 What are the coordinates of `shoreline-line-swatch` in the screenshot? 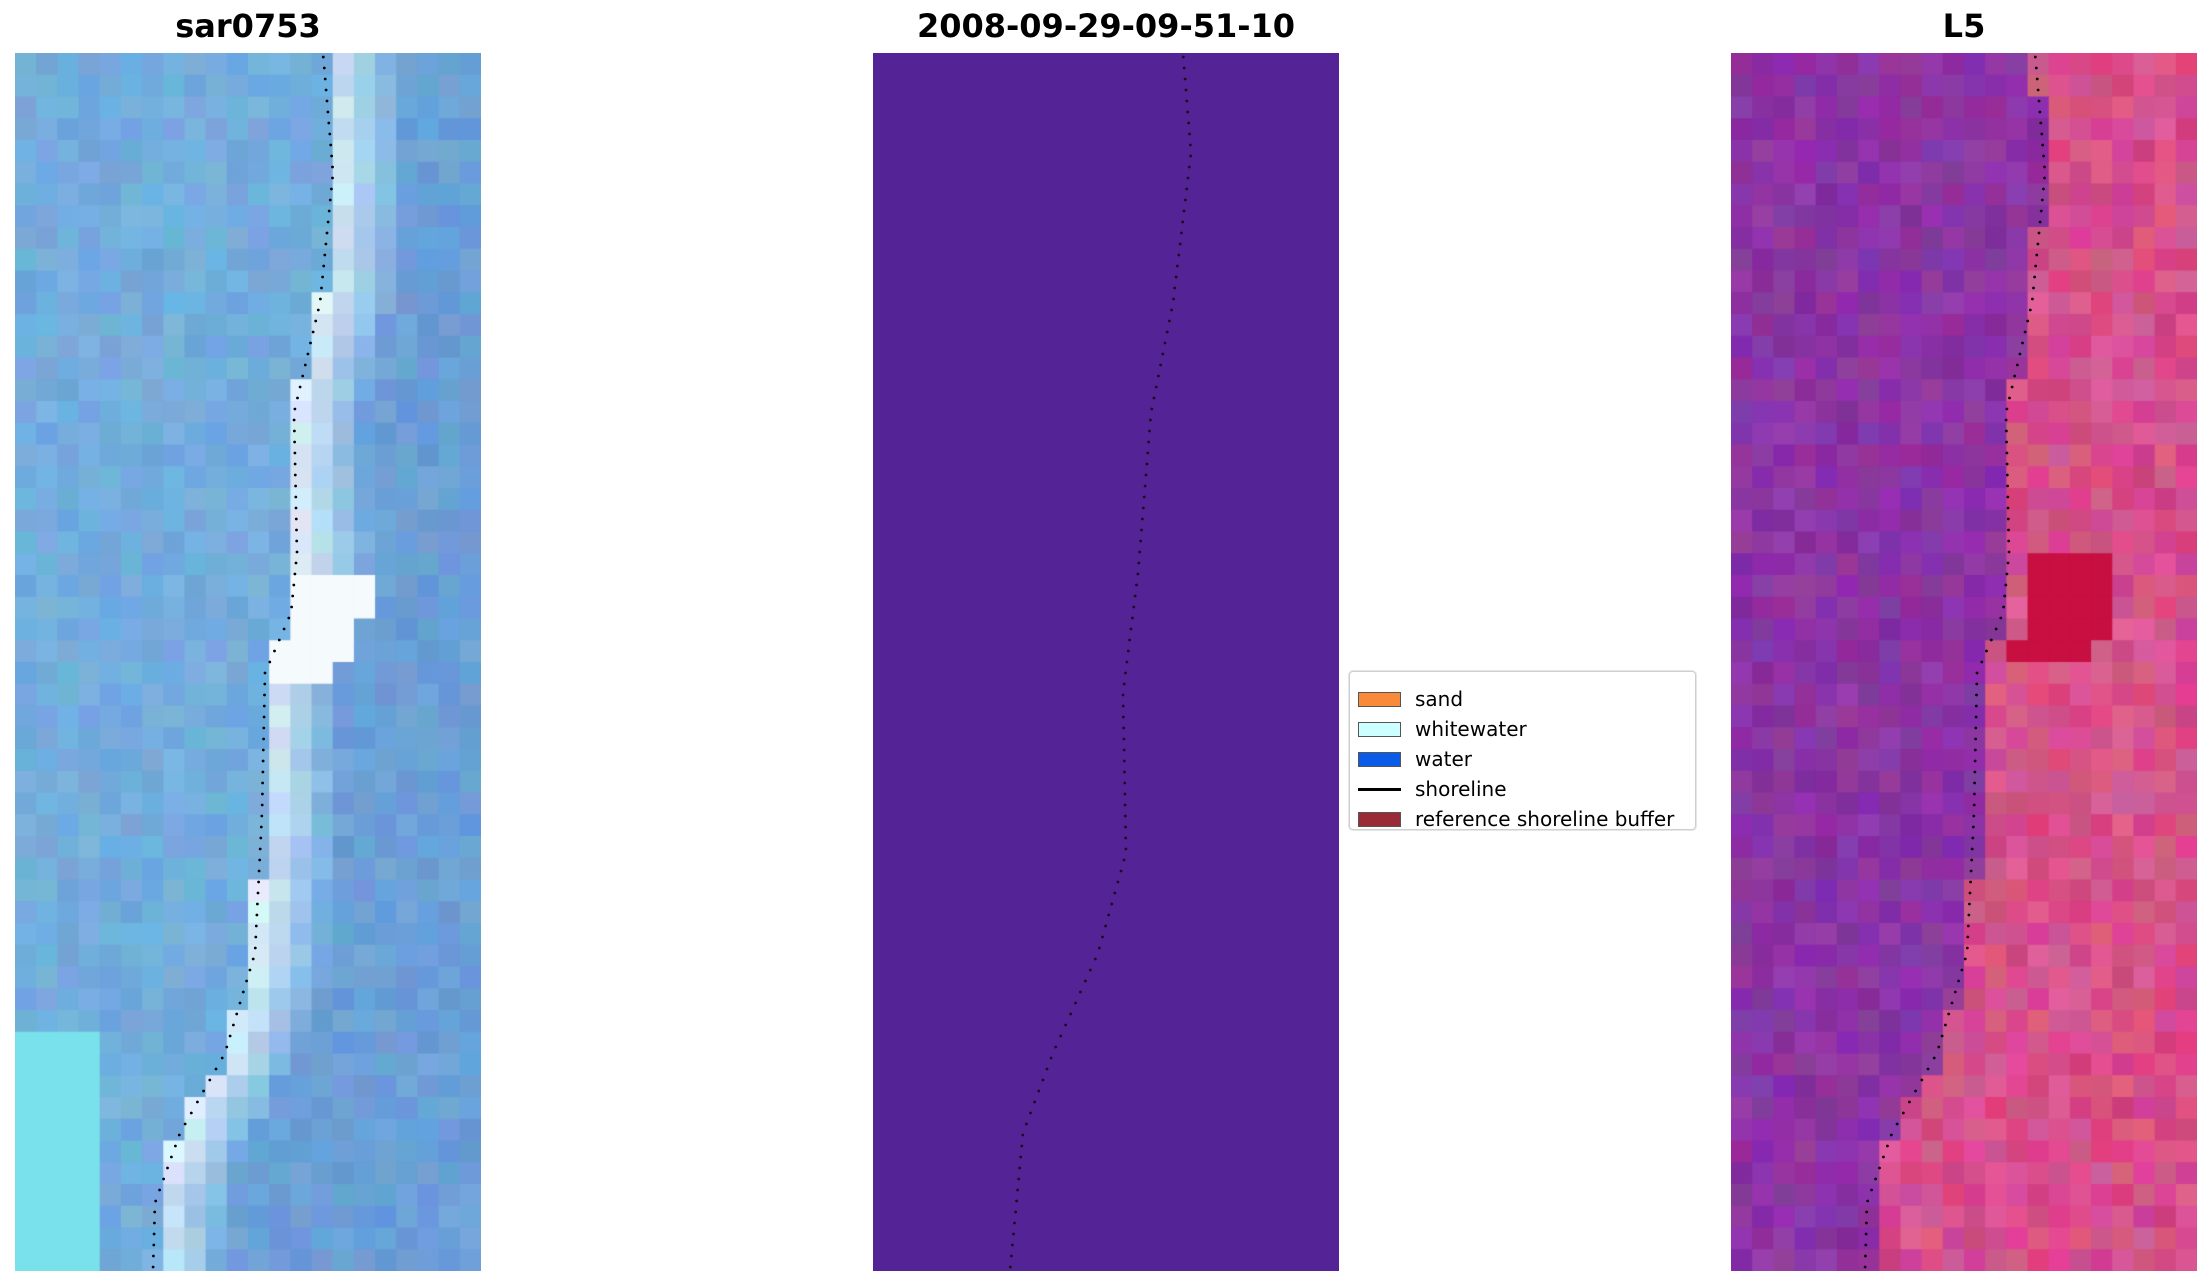 It's located at (1379, 789).